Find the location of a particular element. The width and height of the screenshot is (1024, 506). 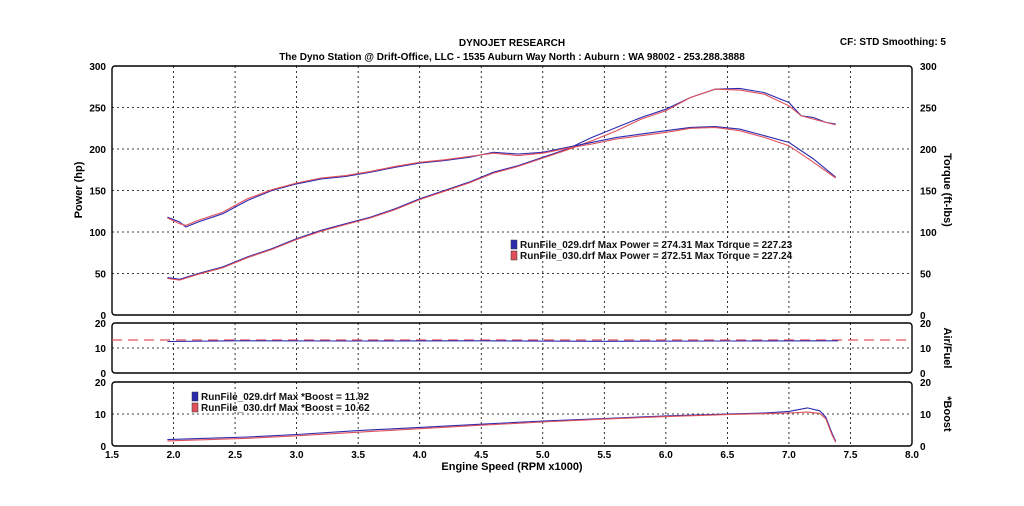

x-tick-label: 7.0 is located at coordinates (789, 455).